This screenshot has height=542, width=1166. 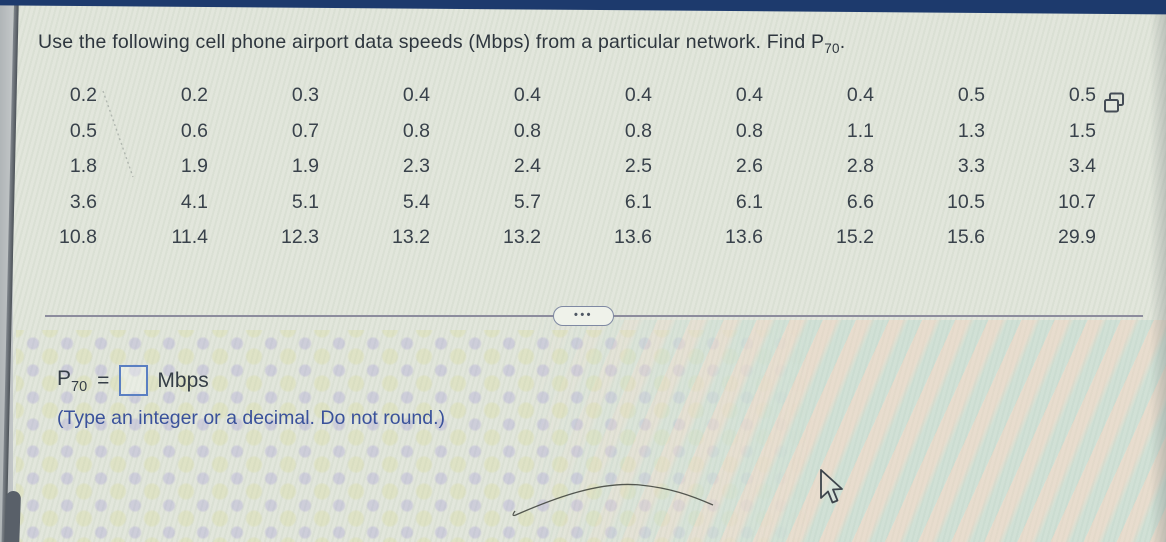 I want to click on data-value-cell: 12.3, so click(x=300, y=237).